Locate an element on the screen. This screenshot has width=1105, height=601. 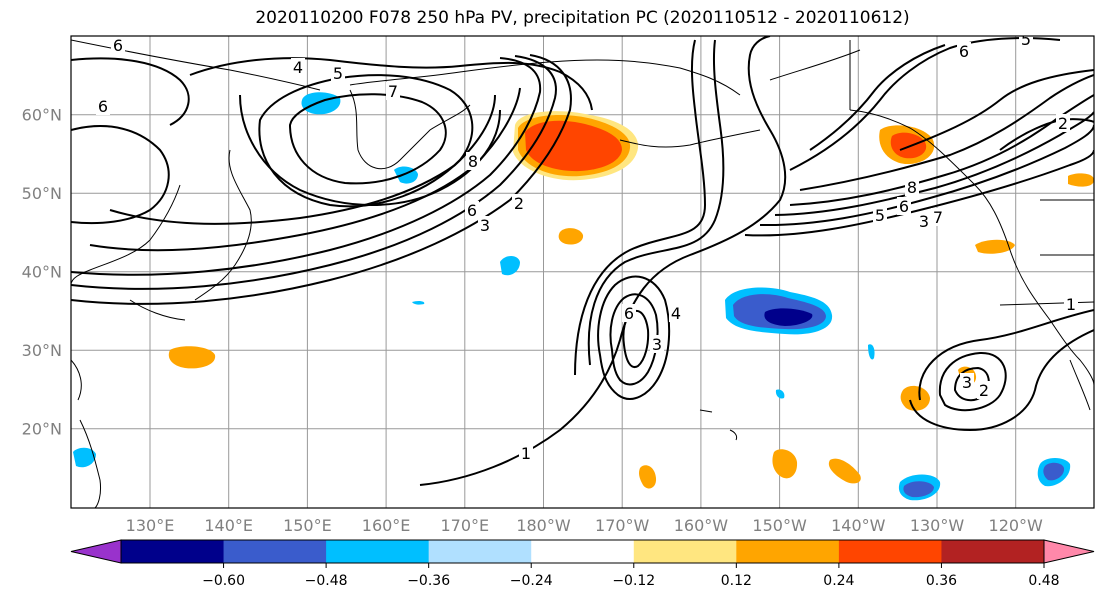
colorbar-tick-label: 0.48 is located at coordinates (1043, 581).